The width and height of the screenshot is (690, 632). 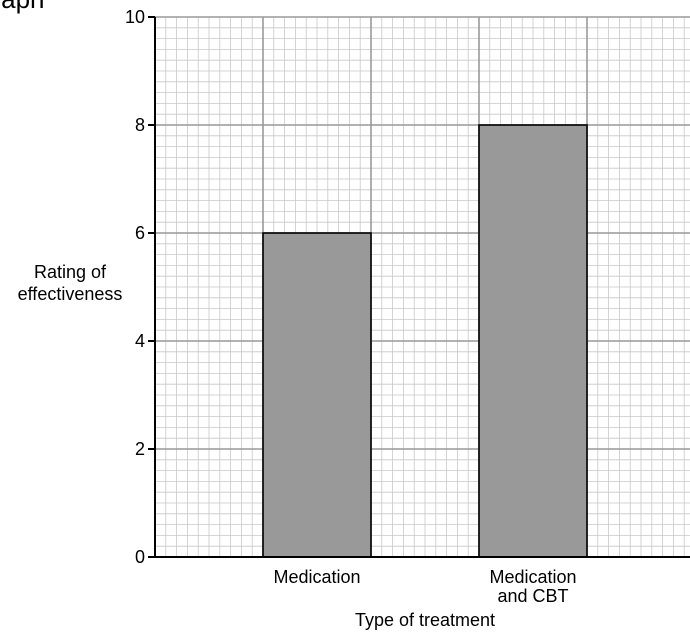 I want to click on y-tick-label: 4, so click(x=140, y=341).